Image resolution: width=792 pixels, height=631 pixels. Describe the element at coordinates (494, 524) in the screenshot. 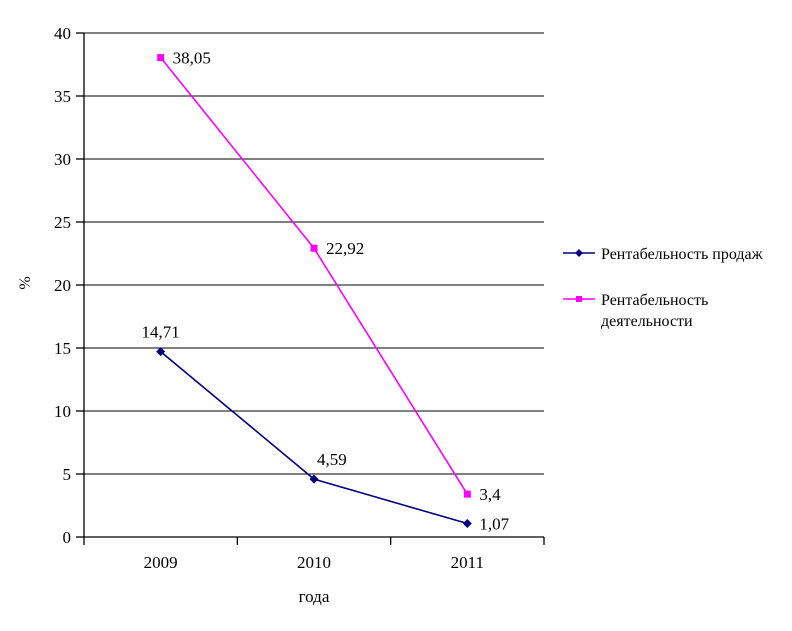

I see `data-point-label: 1,07` at that location.